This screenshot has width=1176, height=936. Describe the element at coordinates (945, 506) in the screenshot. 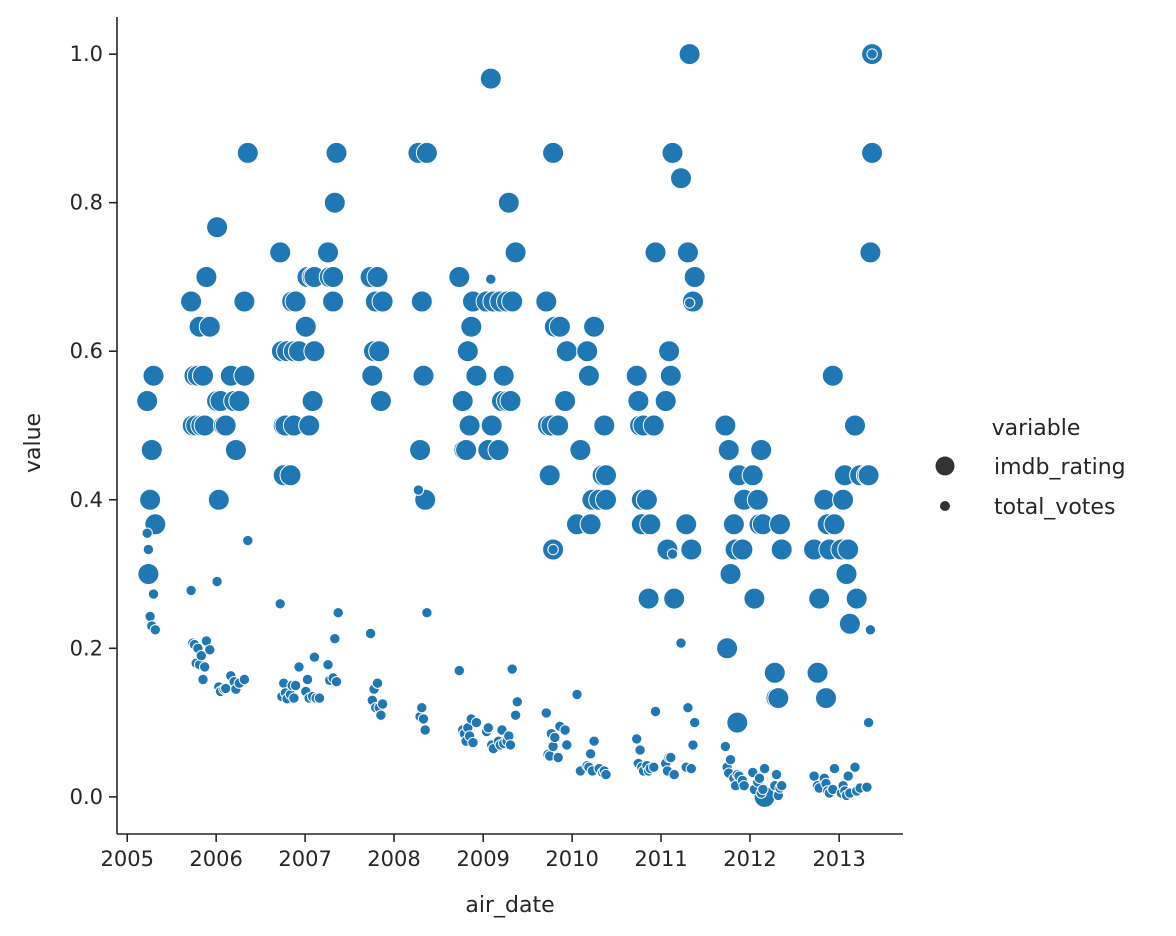

I see `legend-marker-total-votes` at that location.